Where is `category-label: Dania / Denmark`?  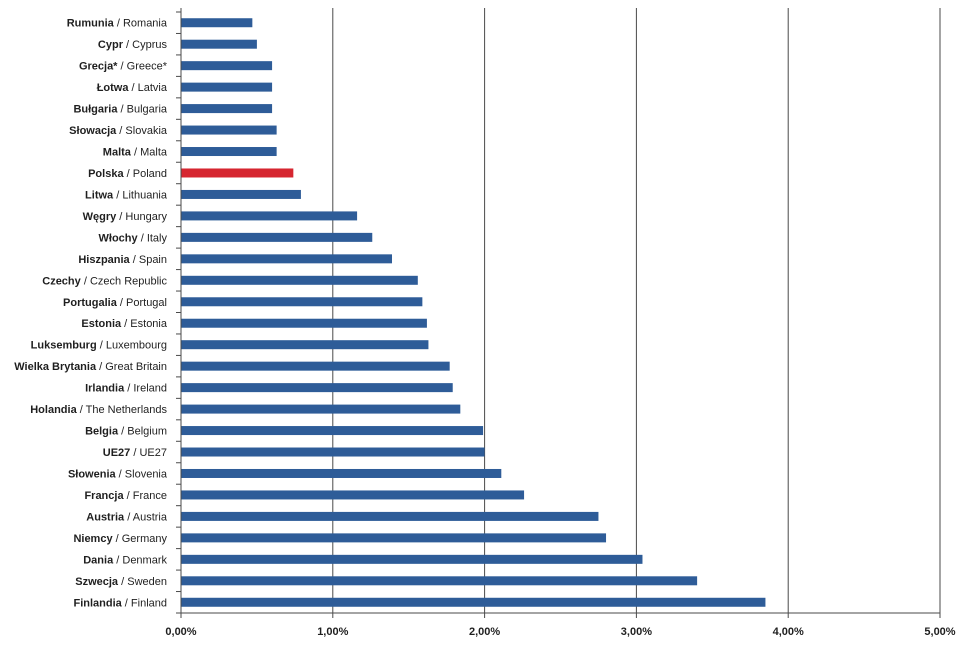 category-label: Dania / Denmark is located at coordinates (125, 560).